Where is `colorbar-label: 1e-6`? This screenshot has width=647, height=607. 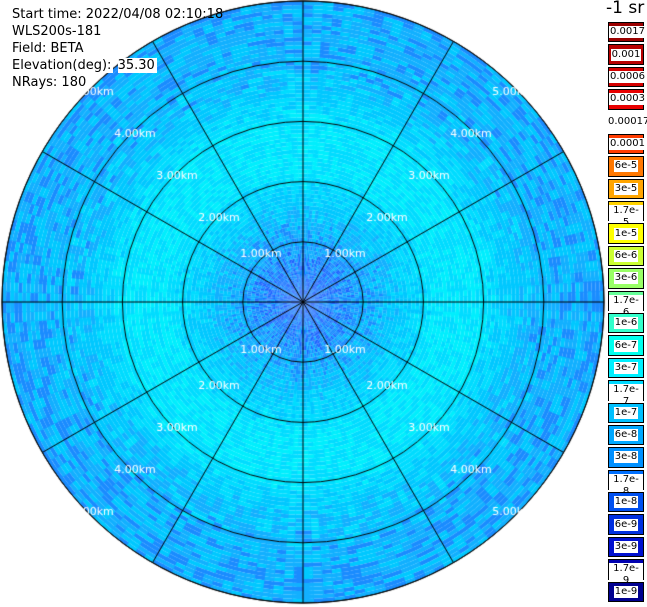
colorbar-label: 1e-6 is located at coordinates (626, 323).